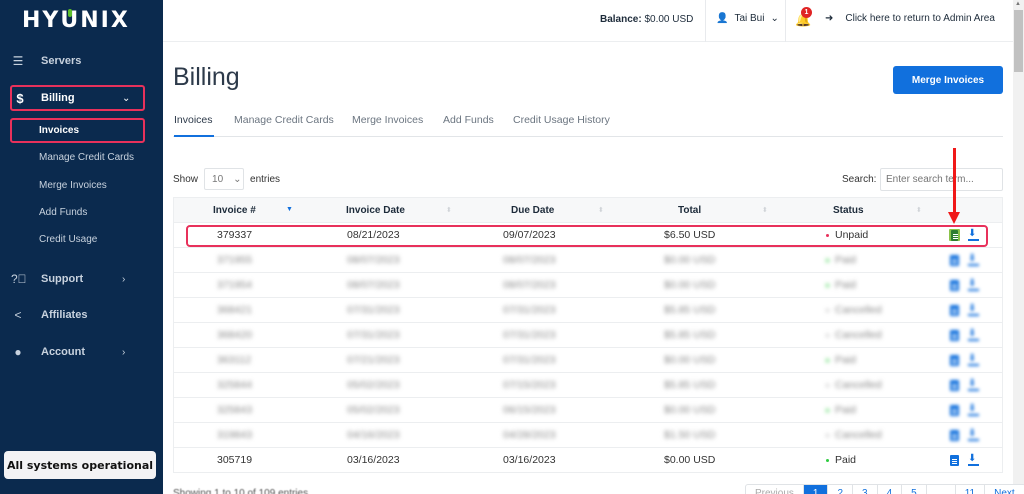  What do you see at coordinates (234, 210) in the screenshot?
I see `column-header-invoice: Invoice #` at bounding box center [234, 210].